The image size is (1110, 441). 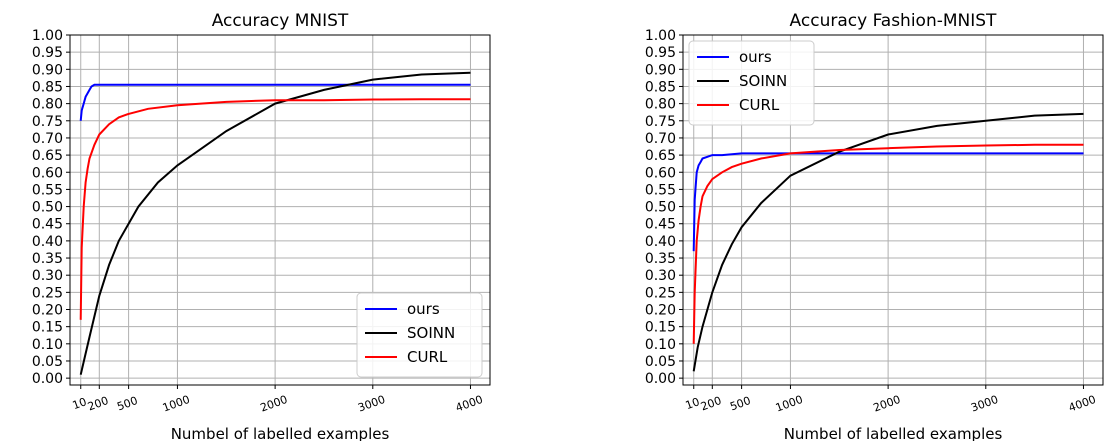 What do you see at coordinates (280, 21) in the screenshot?
I see `chart-title: Accuracy MNIST` at bounding box center [280, 21].